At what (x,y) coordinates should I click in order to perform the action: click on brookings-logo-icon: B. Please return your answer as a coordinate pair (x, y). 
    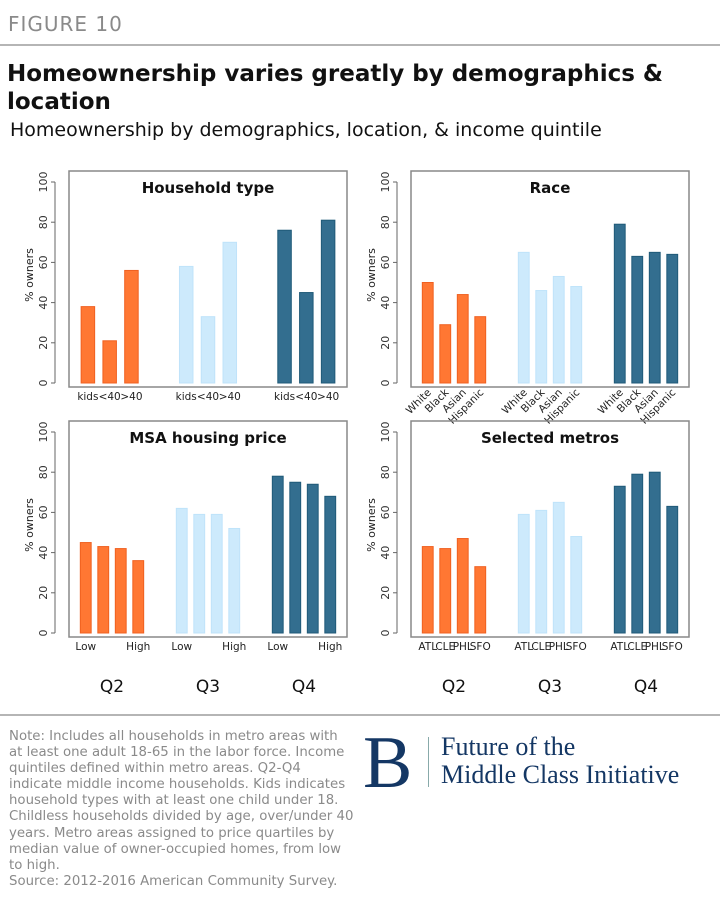
    Looking at the image, I should click on (388, 763).